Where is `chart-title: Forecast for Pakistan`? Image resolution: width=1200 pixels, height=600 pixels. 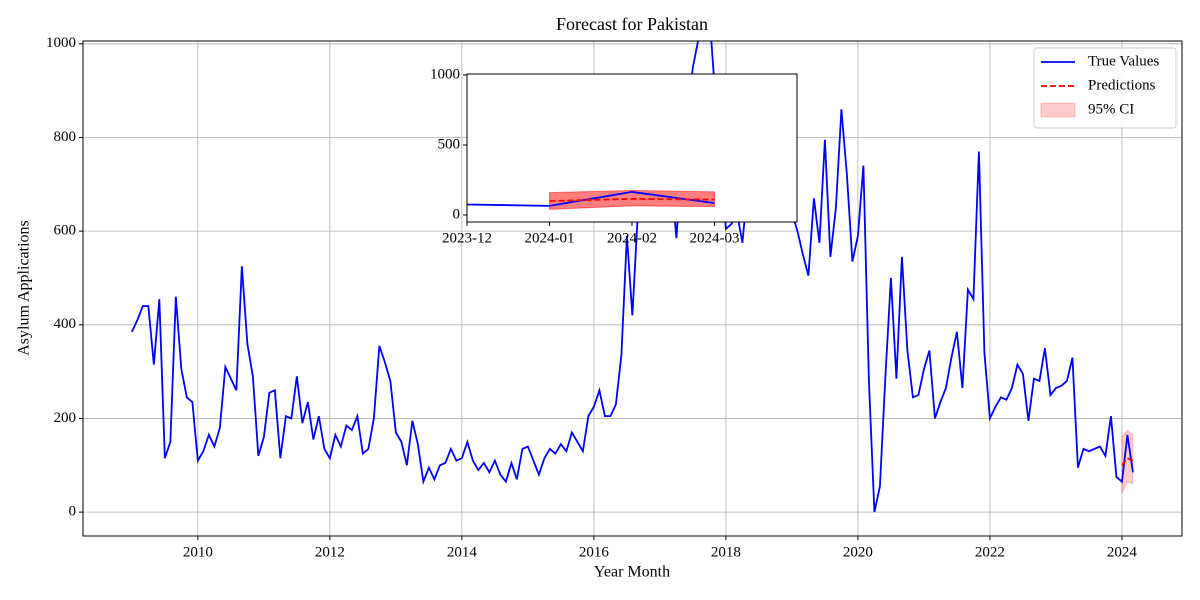 chart-title: Forecast for Pakistan is located at coordinates (632, 24).